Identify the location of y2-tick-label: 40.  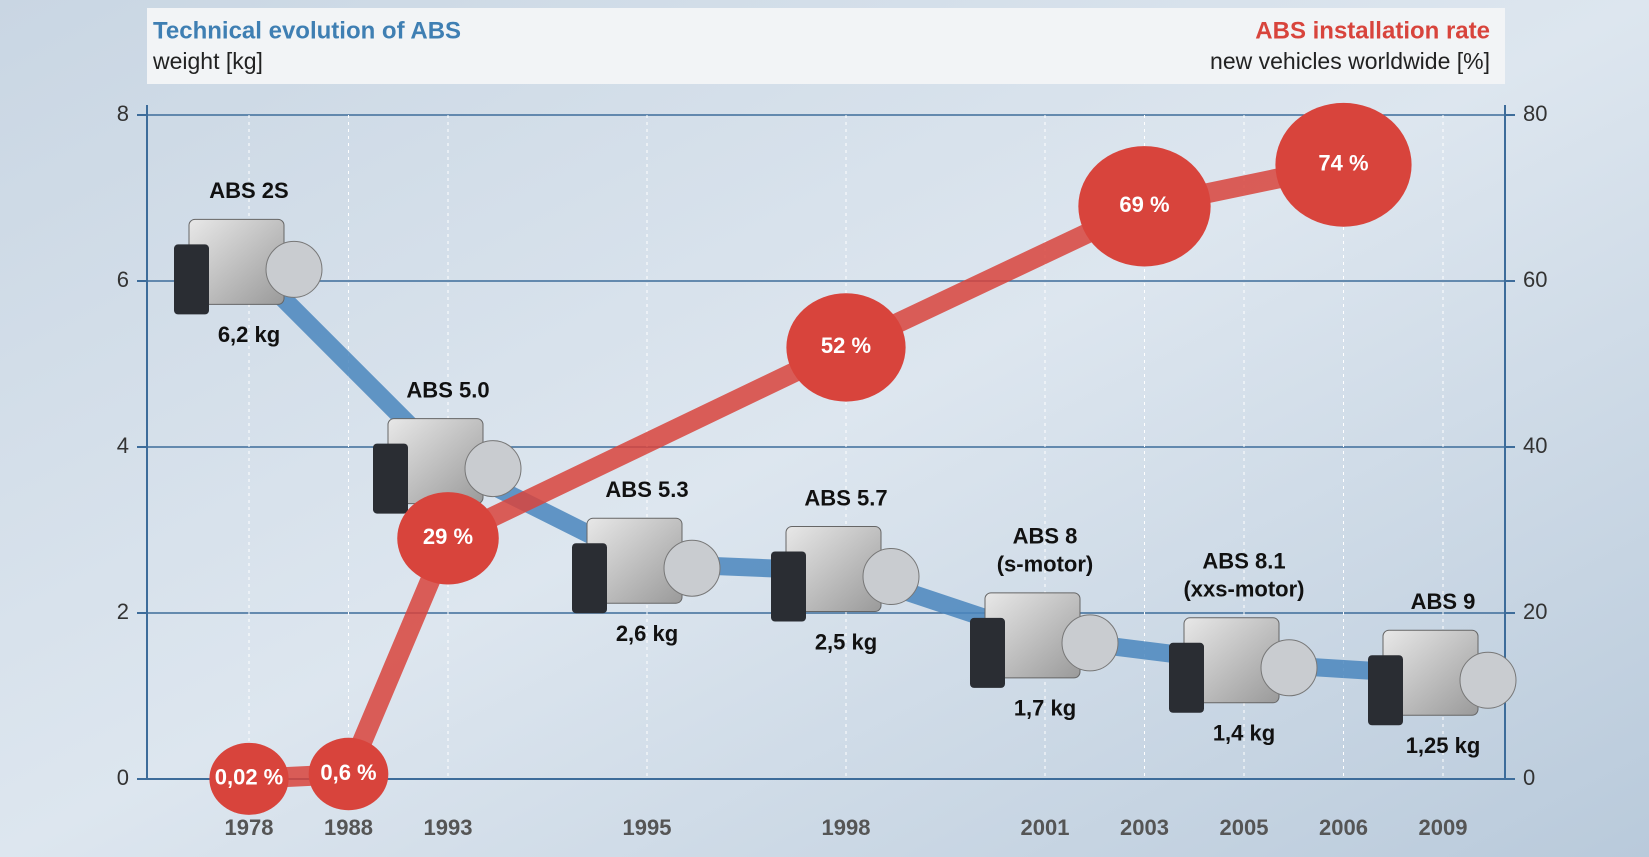
(1535, 445).